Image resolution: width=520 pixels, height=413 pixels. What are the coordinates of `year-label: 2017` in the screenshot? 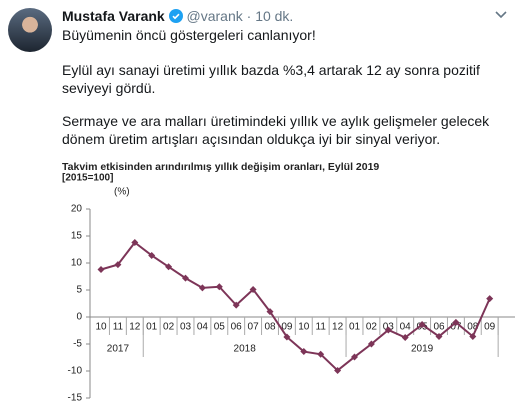 It's located at (118, 349).